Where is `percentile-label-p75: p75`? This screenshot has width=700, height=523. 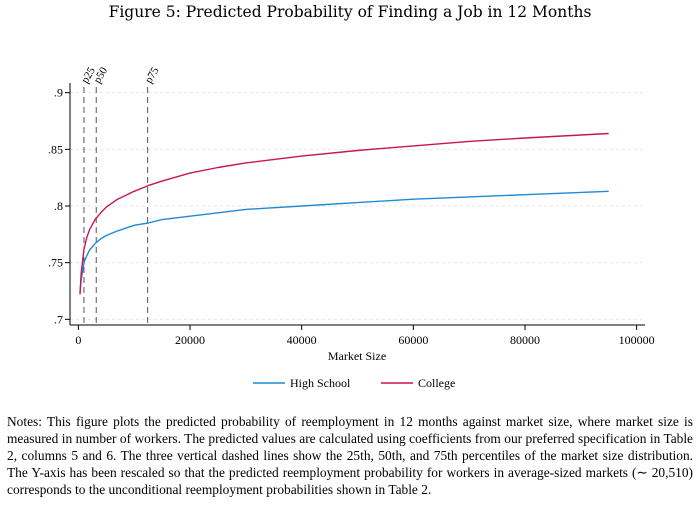 percentile-label-p75: p75 is located at coordinates (152, 75).